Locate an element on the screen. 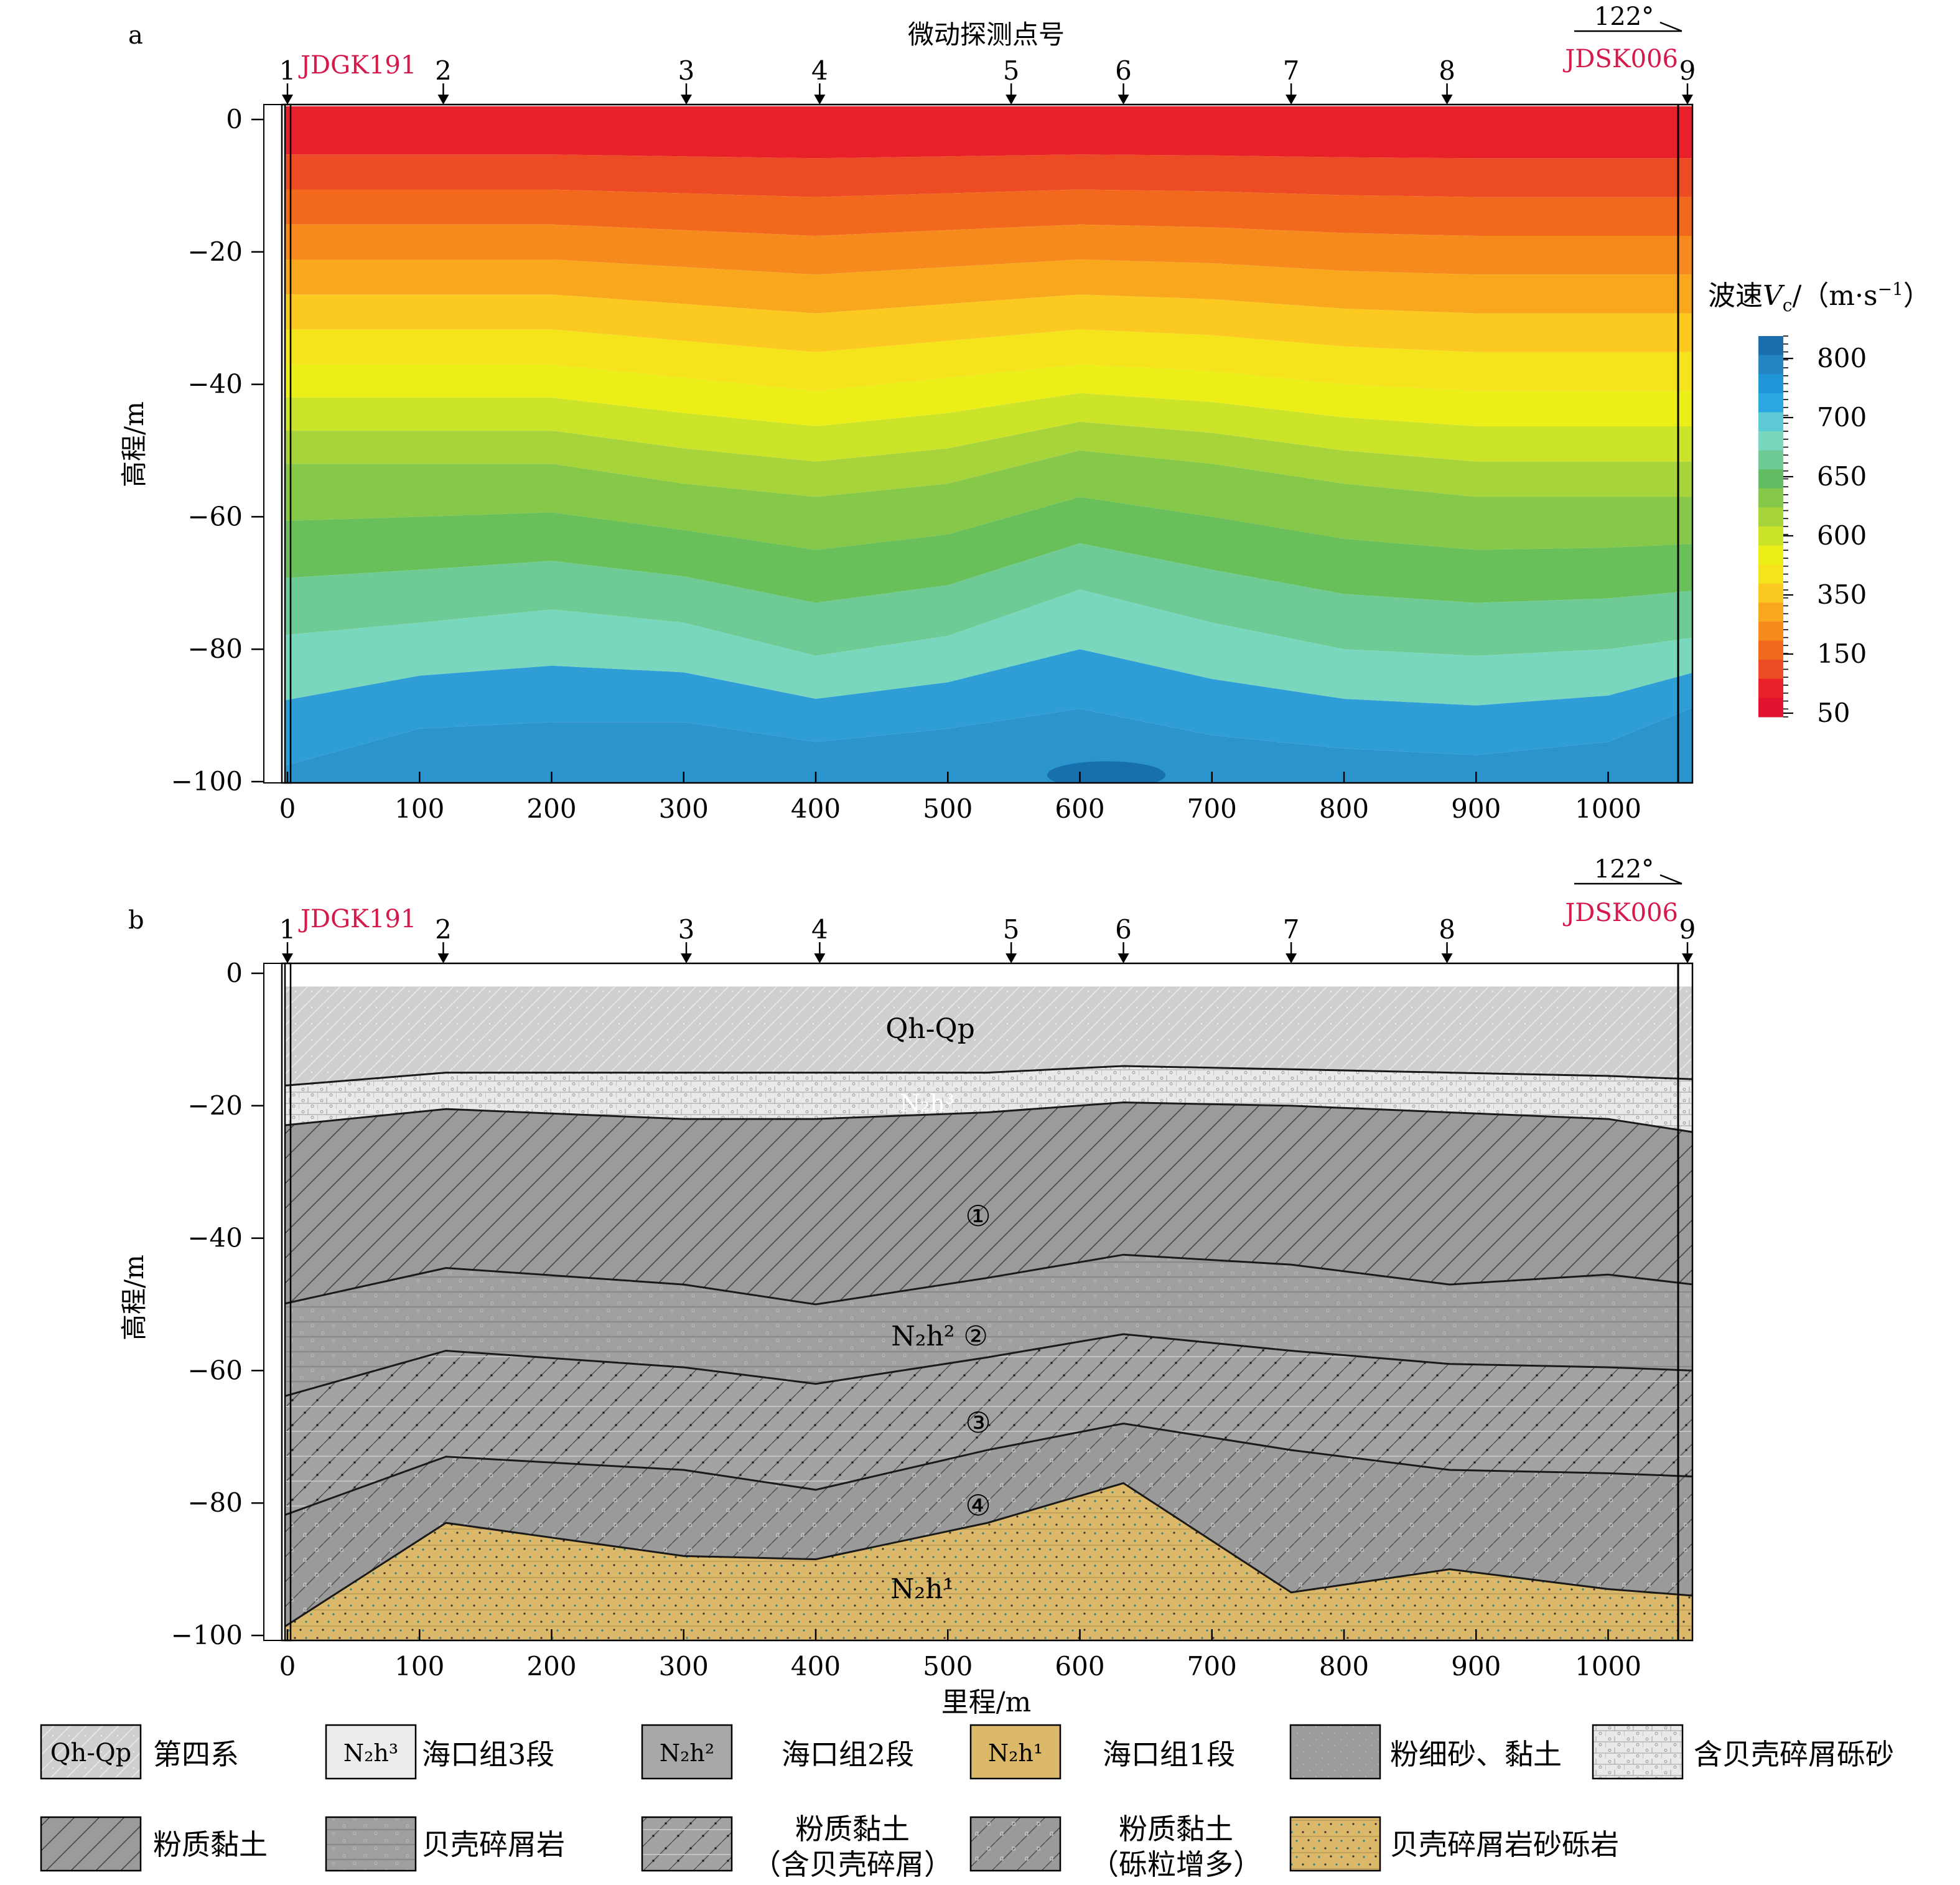  borehole-right-label: JDSK006 is located at coordinates (1620, 59).